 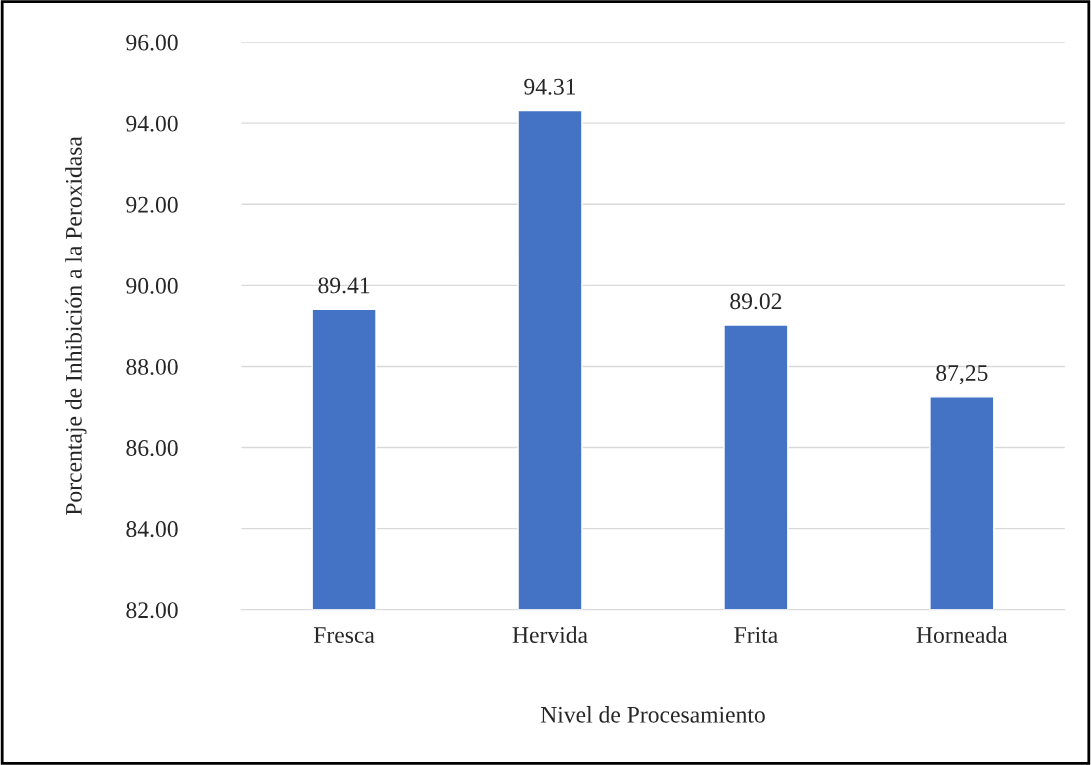 I want to click on x-tick-label: Frita, so click(x=756, y=635).